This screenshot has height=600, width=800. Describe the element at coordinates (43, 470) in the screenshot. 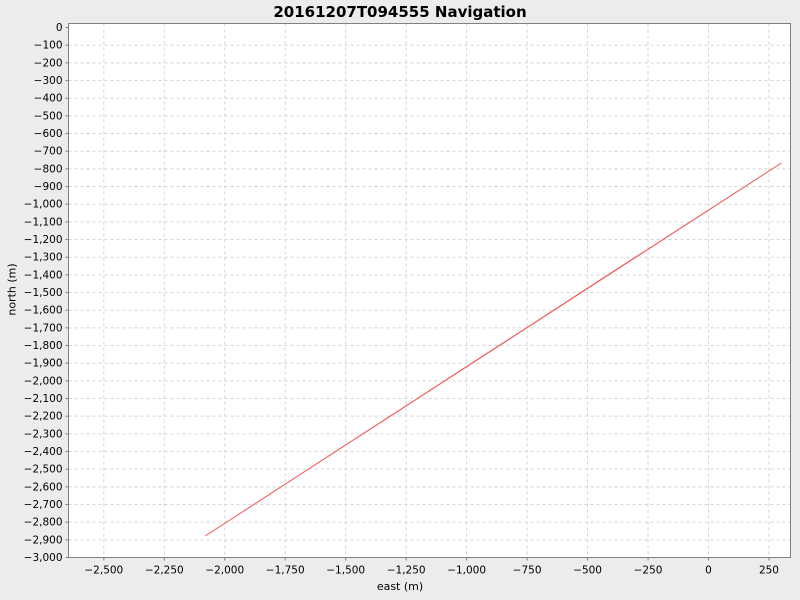

I see `y-tick-label: −2,500` at that location.